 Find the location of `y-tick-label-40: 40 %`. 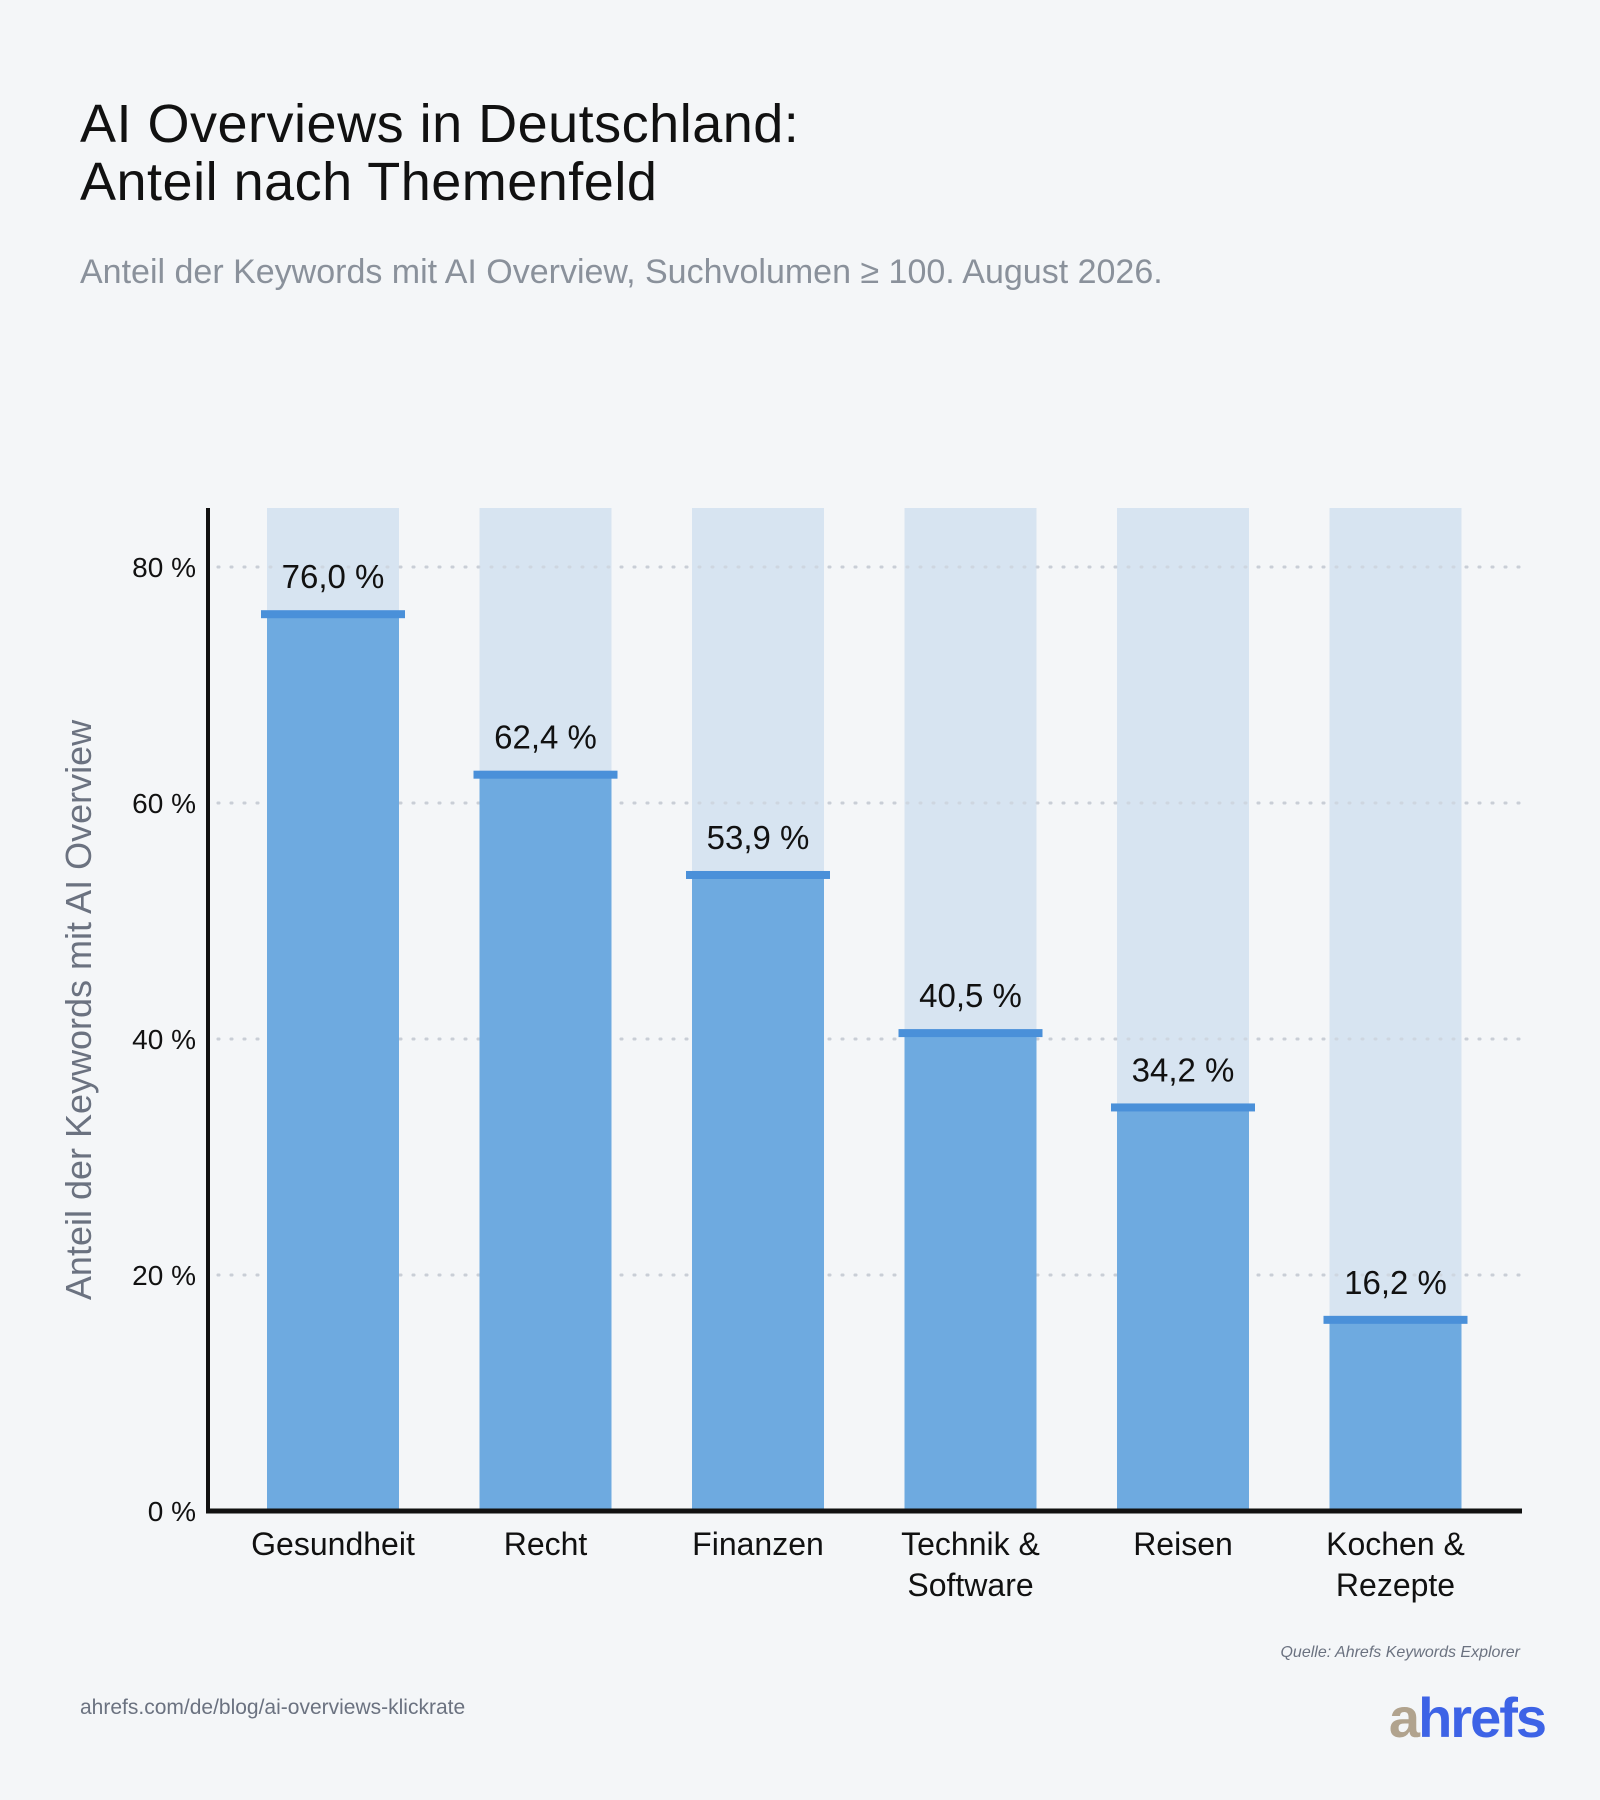

y-tick-label-40: 40 % is located at coordinates (164, 1039).